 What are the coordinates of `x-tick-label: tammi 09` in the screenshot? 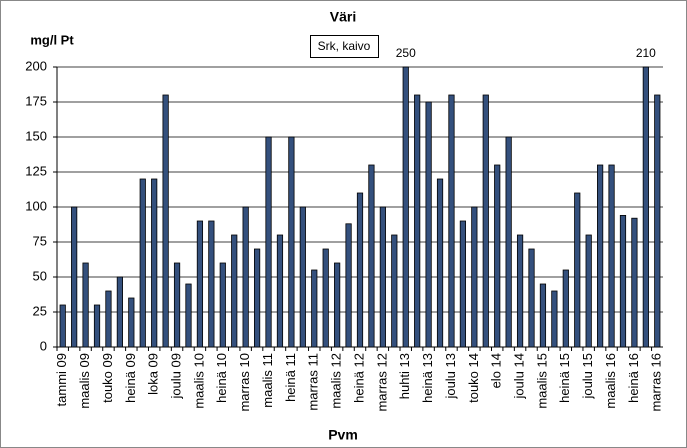 It's located at (61, 379).